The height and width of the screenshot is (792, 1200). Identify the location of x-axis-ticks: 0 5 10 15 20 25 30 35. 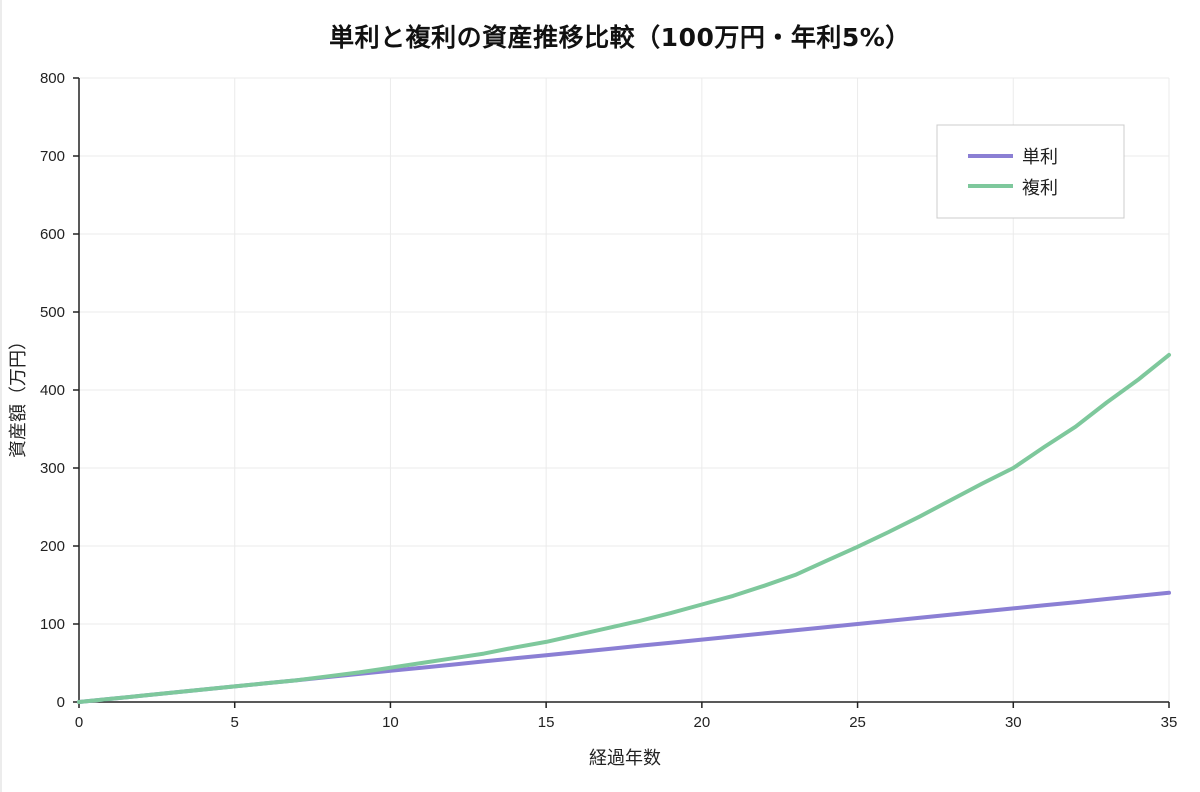
(626, 716).